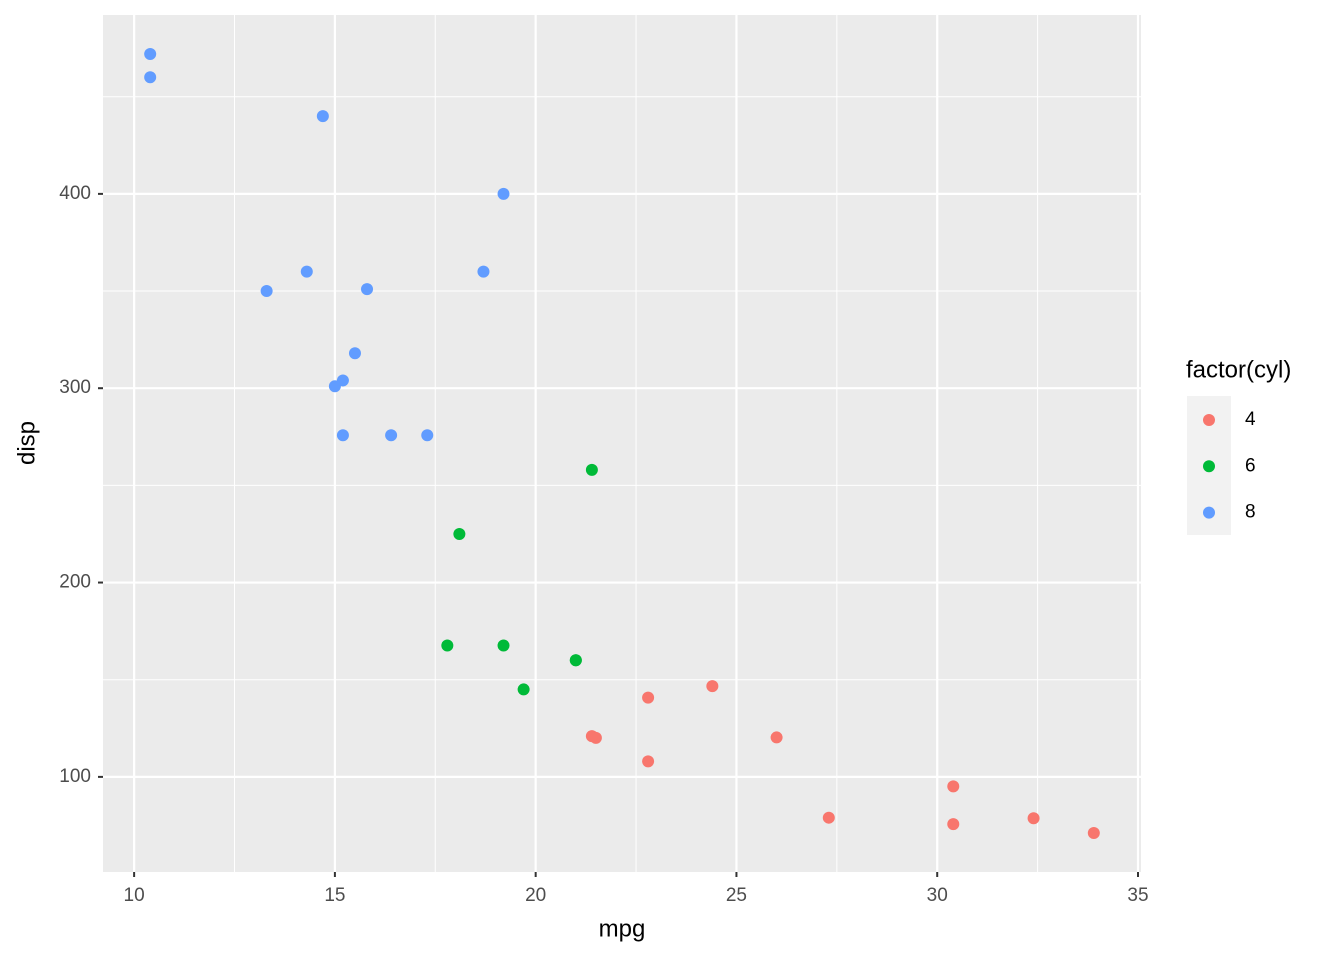 The image size is (1344, 960). Describe the element at coordinates (75, 776) in the screenshot. I see `y-tick-label: 100` at that location.